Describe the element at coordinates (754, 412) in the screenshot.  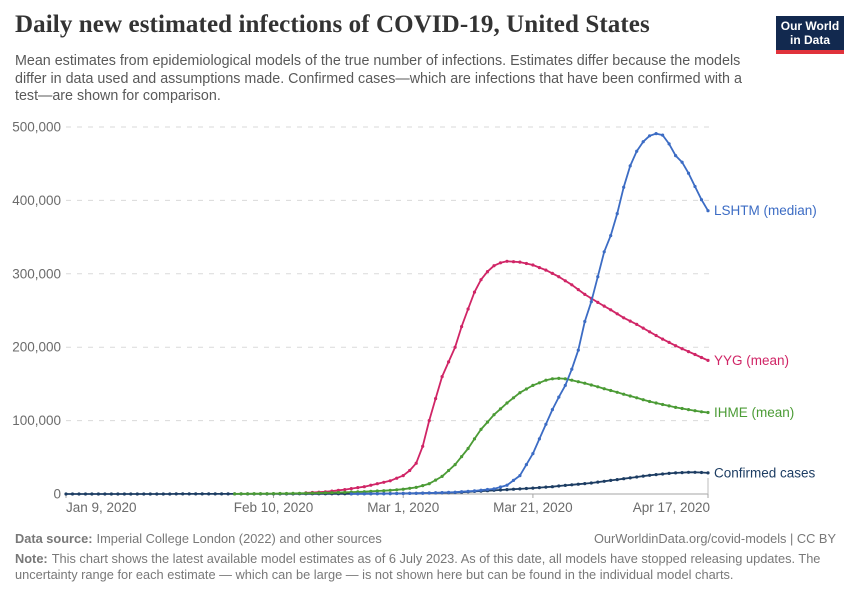
I see `series-label-ihme-mean: IHME (mean)` at that location.